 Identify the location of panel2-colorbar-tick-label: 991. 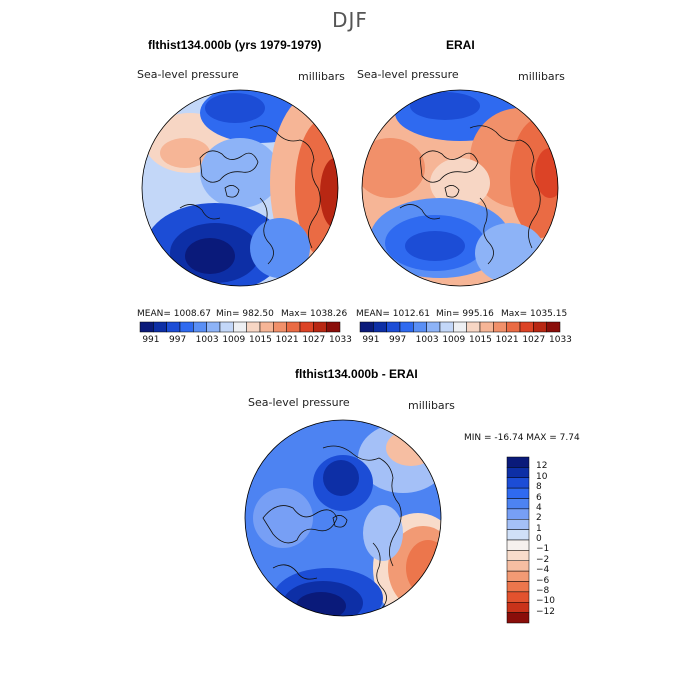
(371, 340).